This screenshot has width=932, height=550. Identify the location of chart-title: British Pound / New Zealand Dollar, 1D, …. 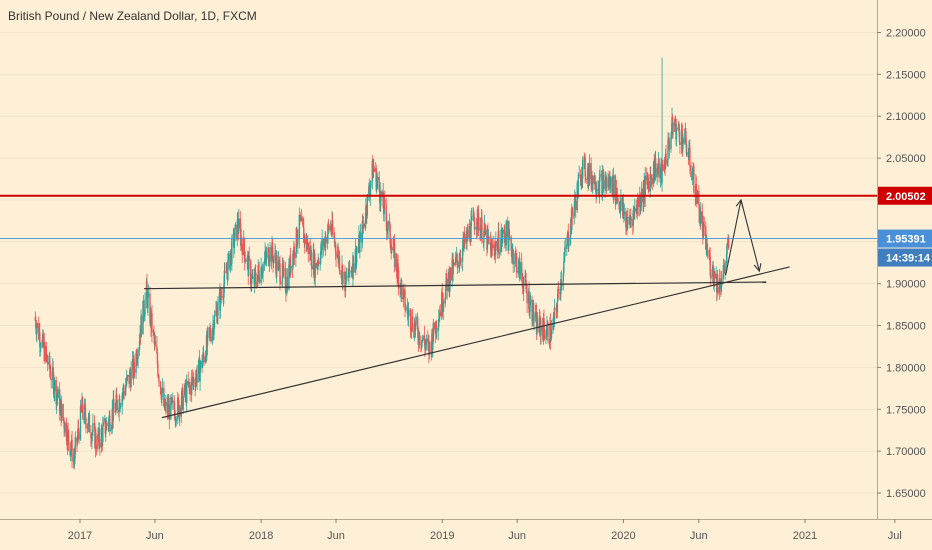
(132, 16).